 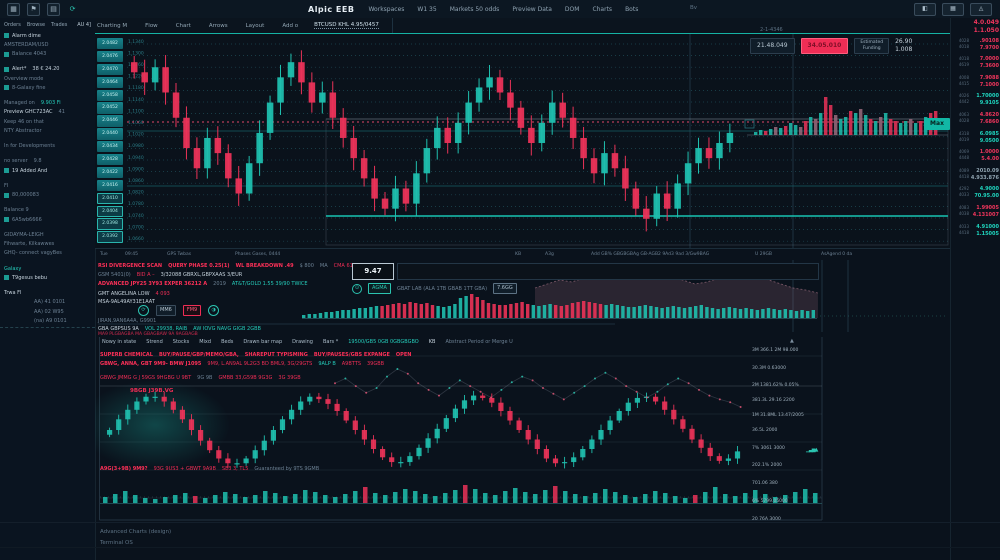 What do you see at coordinates (151, 25) in the screenshot?
I see `toolbar-tab: Flow` at bounding box center [151, 25].